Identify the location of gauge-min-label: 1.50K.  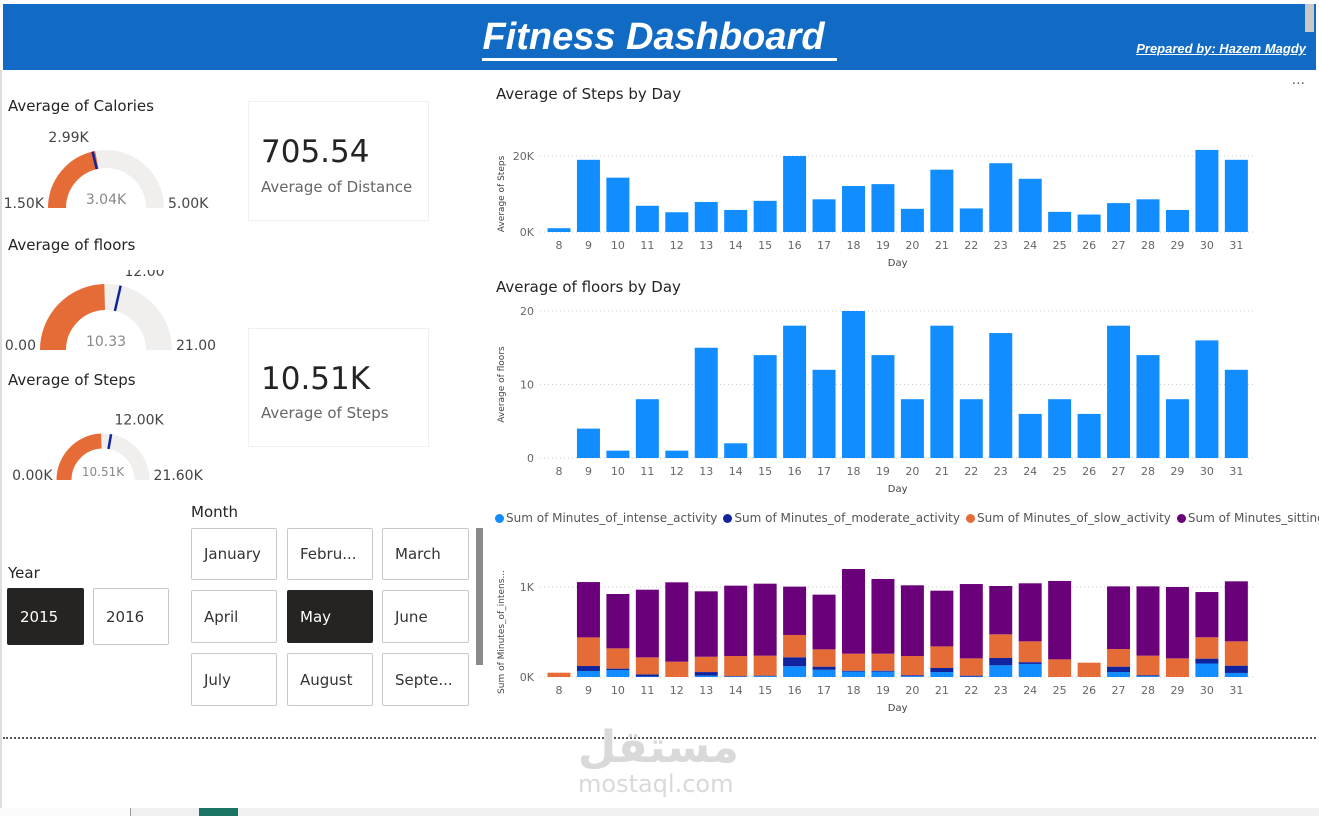
(24, 204).